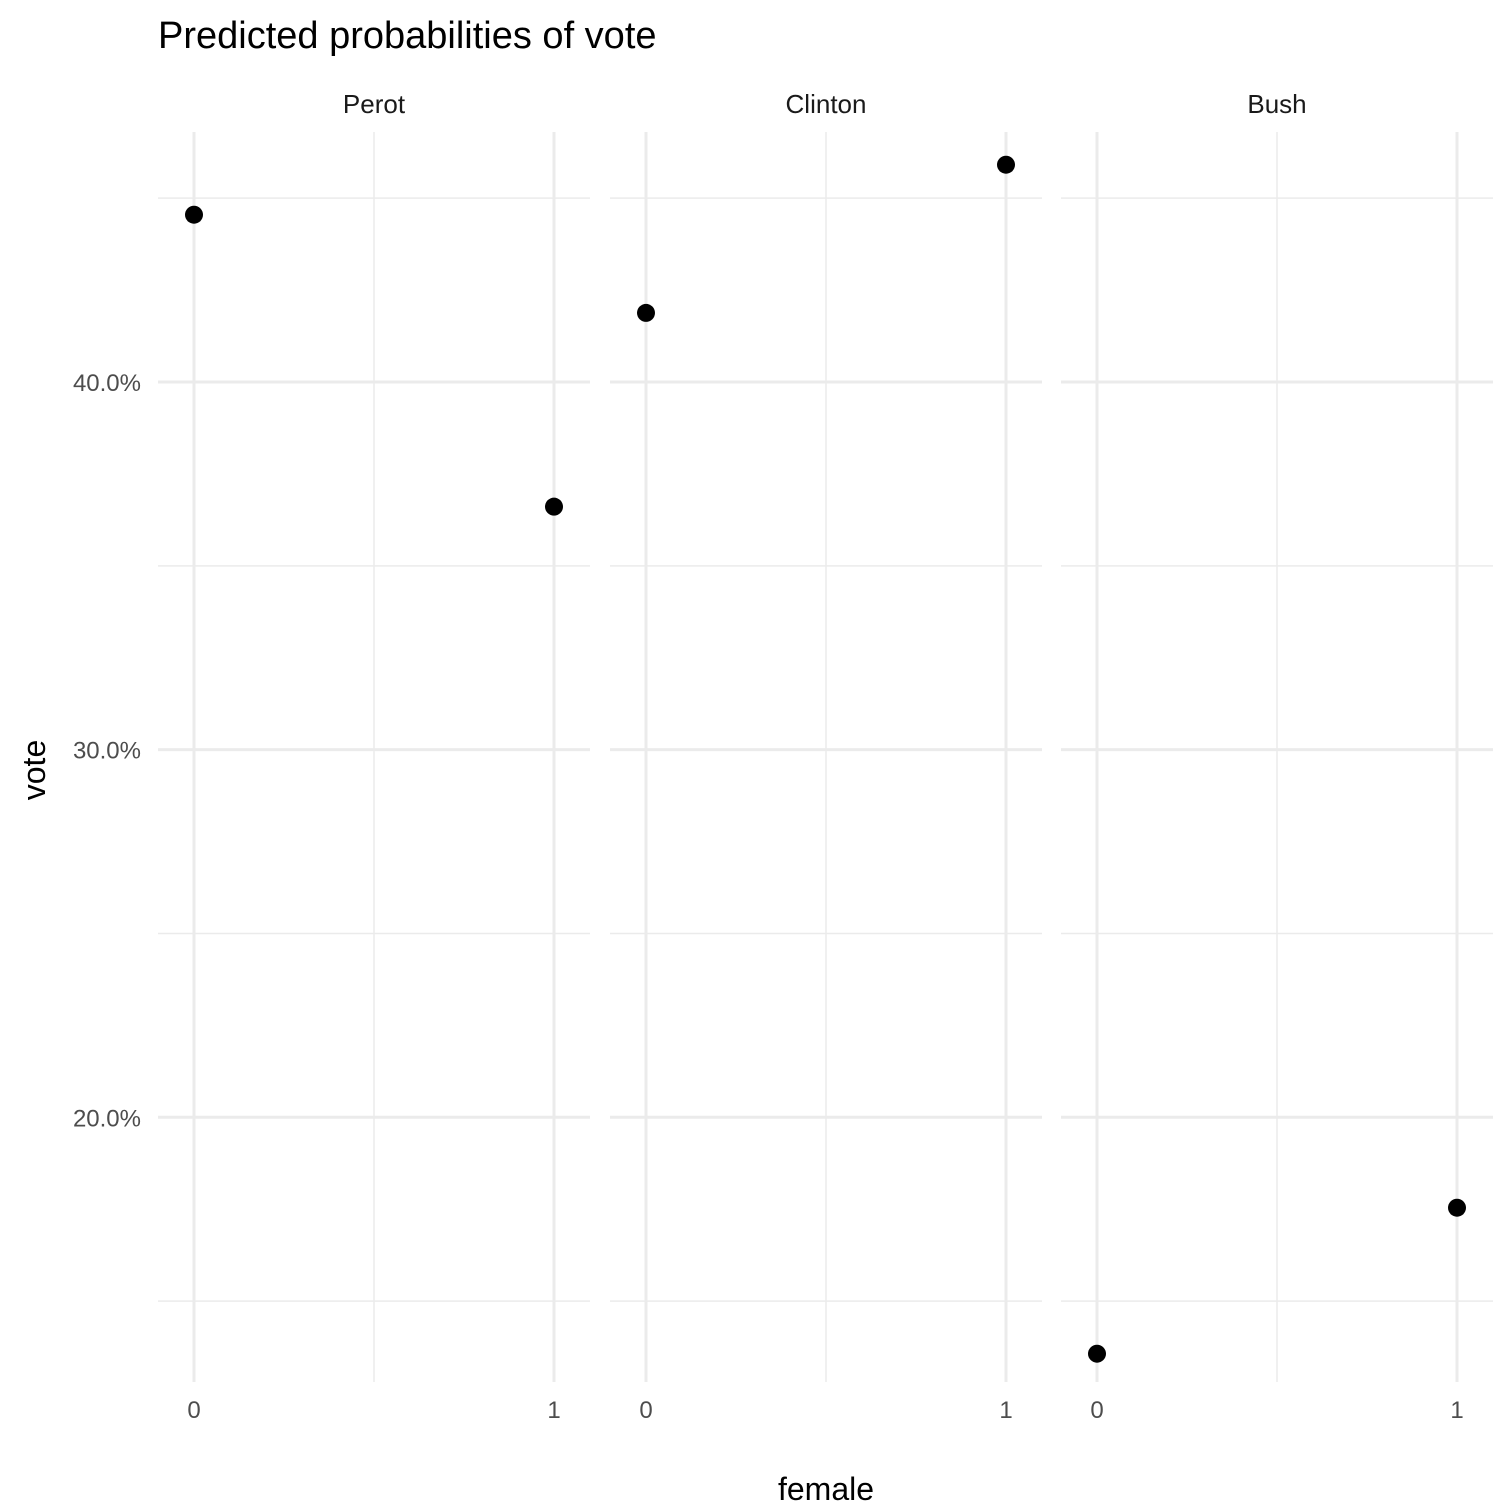  I want to click on facet-label-clinton: Clinton, so click(826, 104).